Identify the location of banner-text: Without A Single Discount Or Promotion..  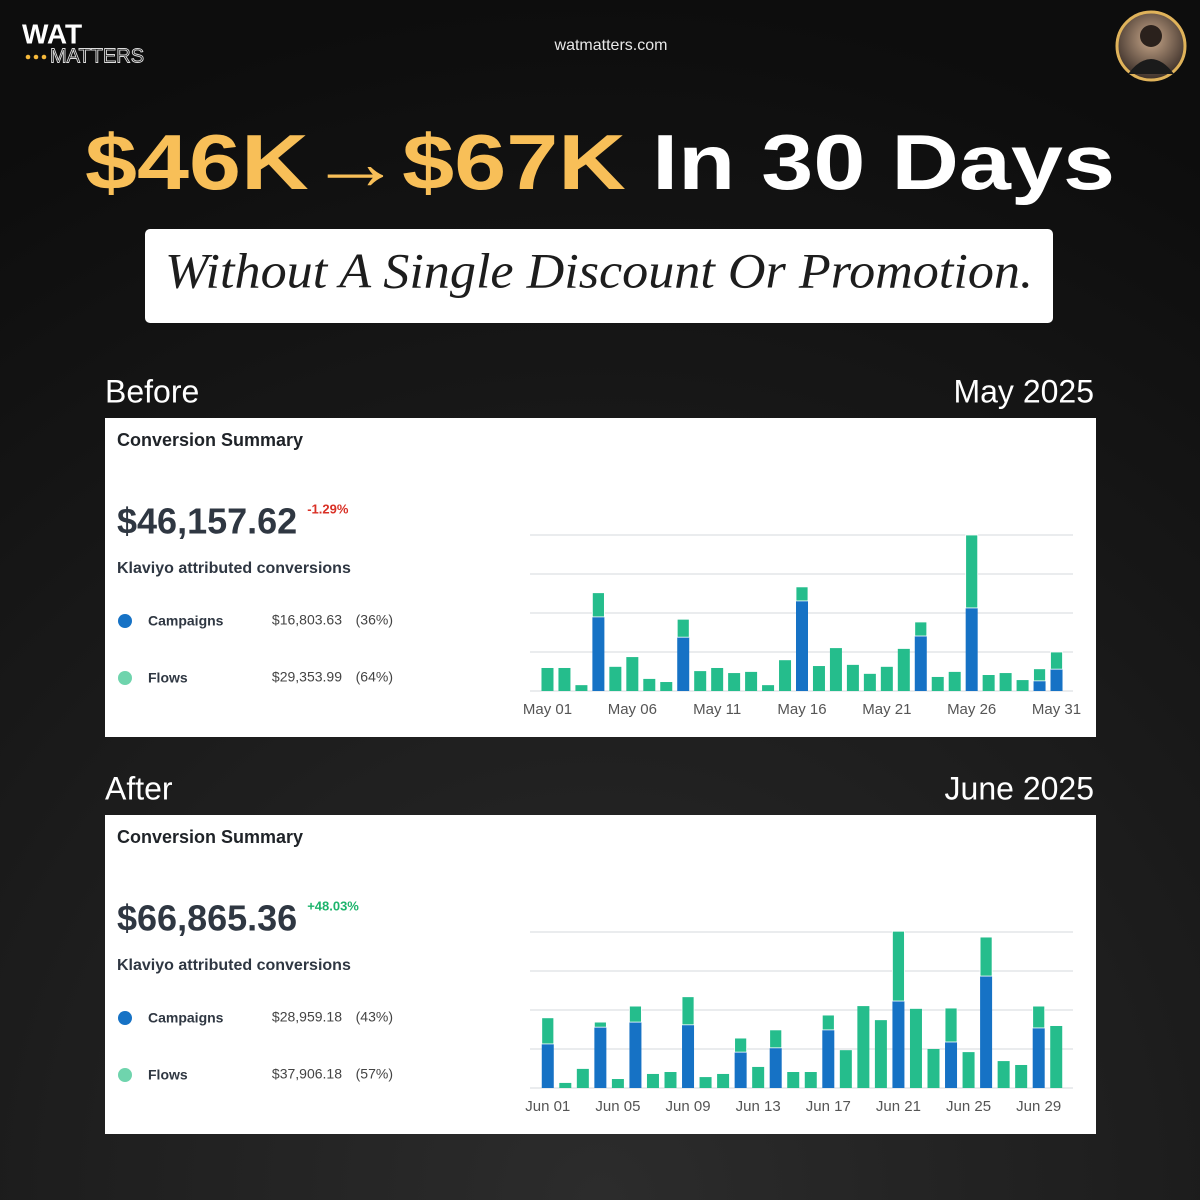
(599, 270).